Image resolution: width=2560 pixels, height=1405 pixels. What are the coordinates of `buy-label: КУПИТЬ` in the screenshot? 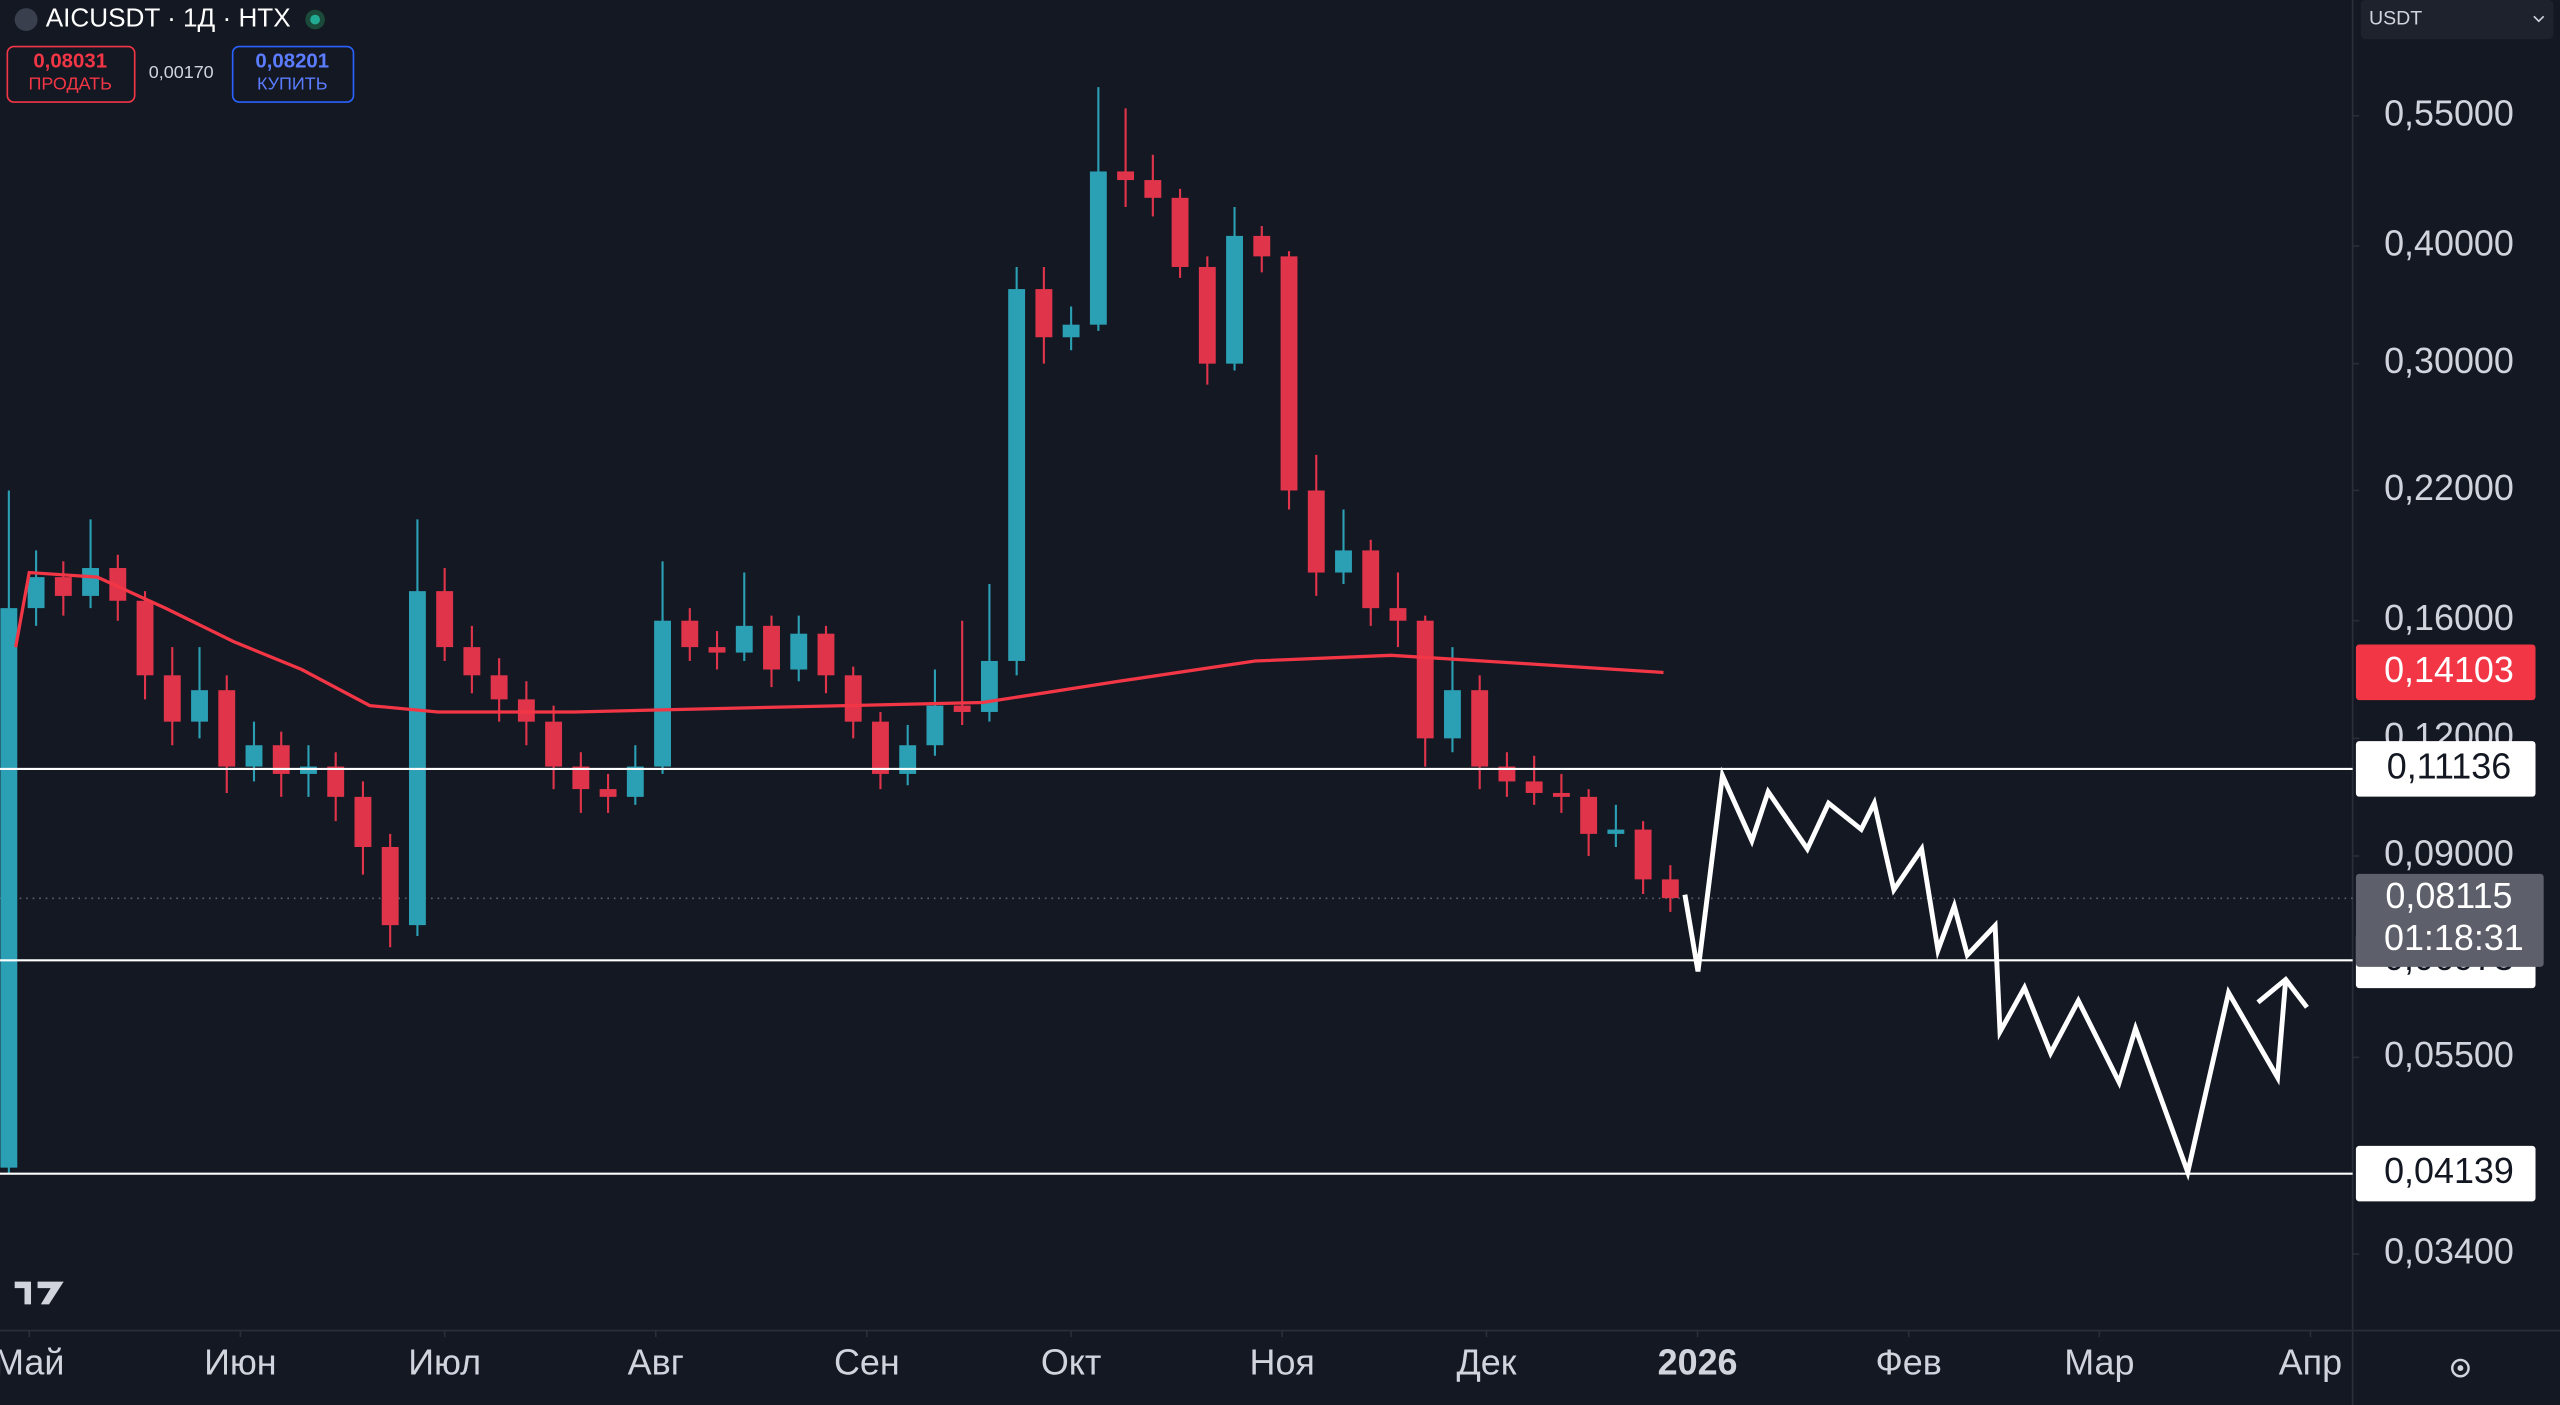 It's located at (292, 84).